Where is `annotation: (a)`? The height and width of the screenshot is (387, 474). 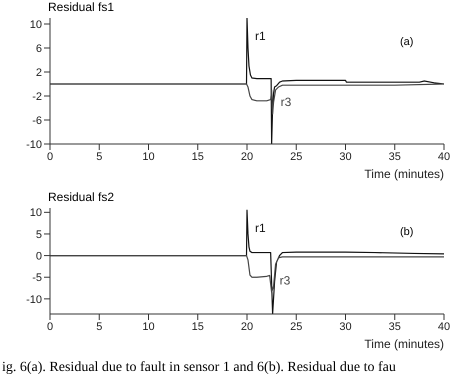 annotation: (a) is located at coordinates (407, 42).